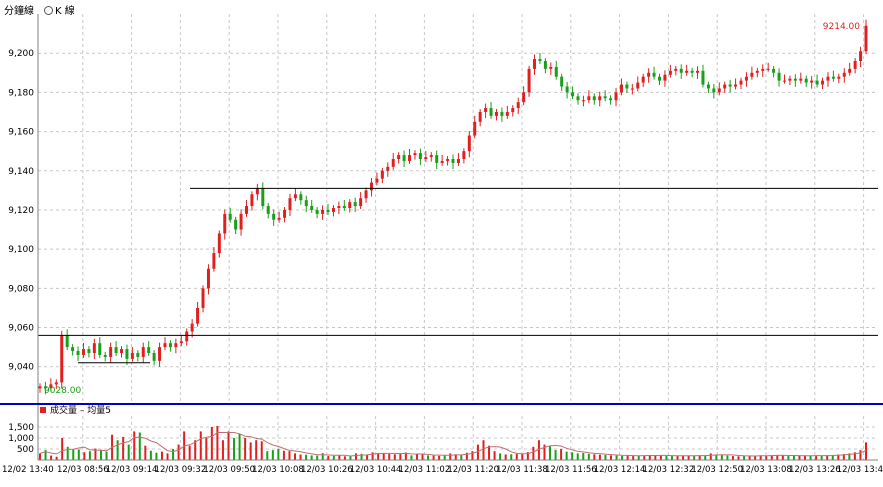 Image resolution: width=883 pixels, height=487 pixels. Describe the element at coordinates (860, 470) in the screenshot. I see `time-tick-label: 12/03 13:4` at that location.